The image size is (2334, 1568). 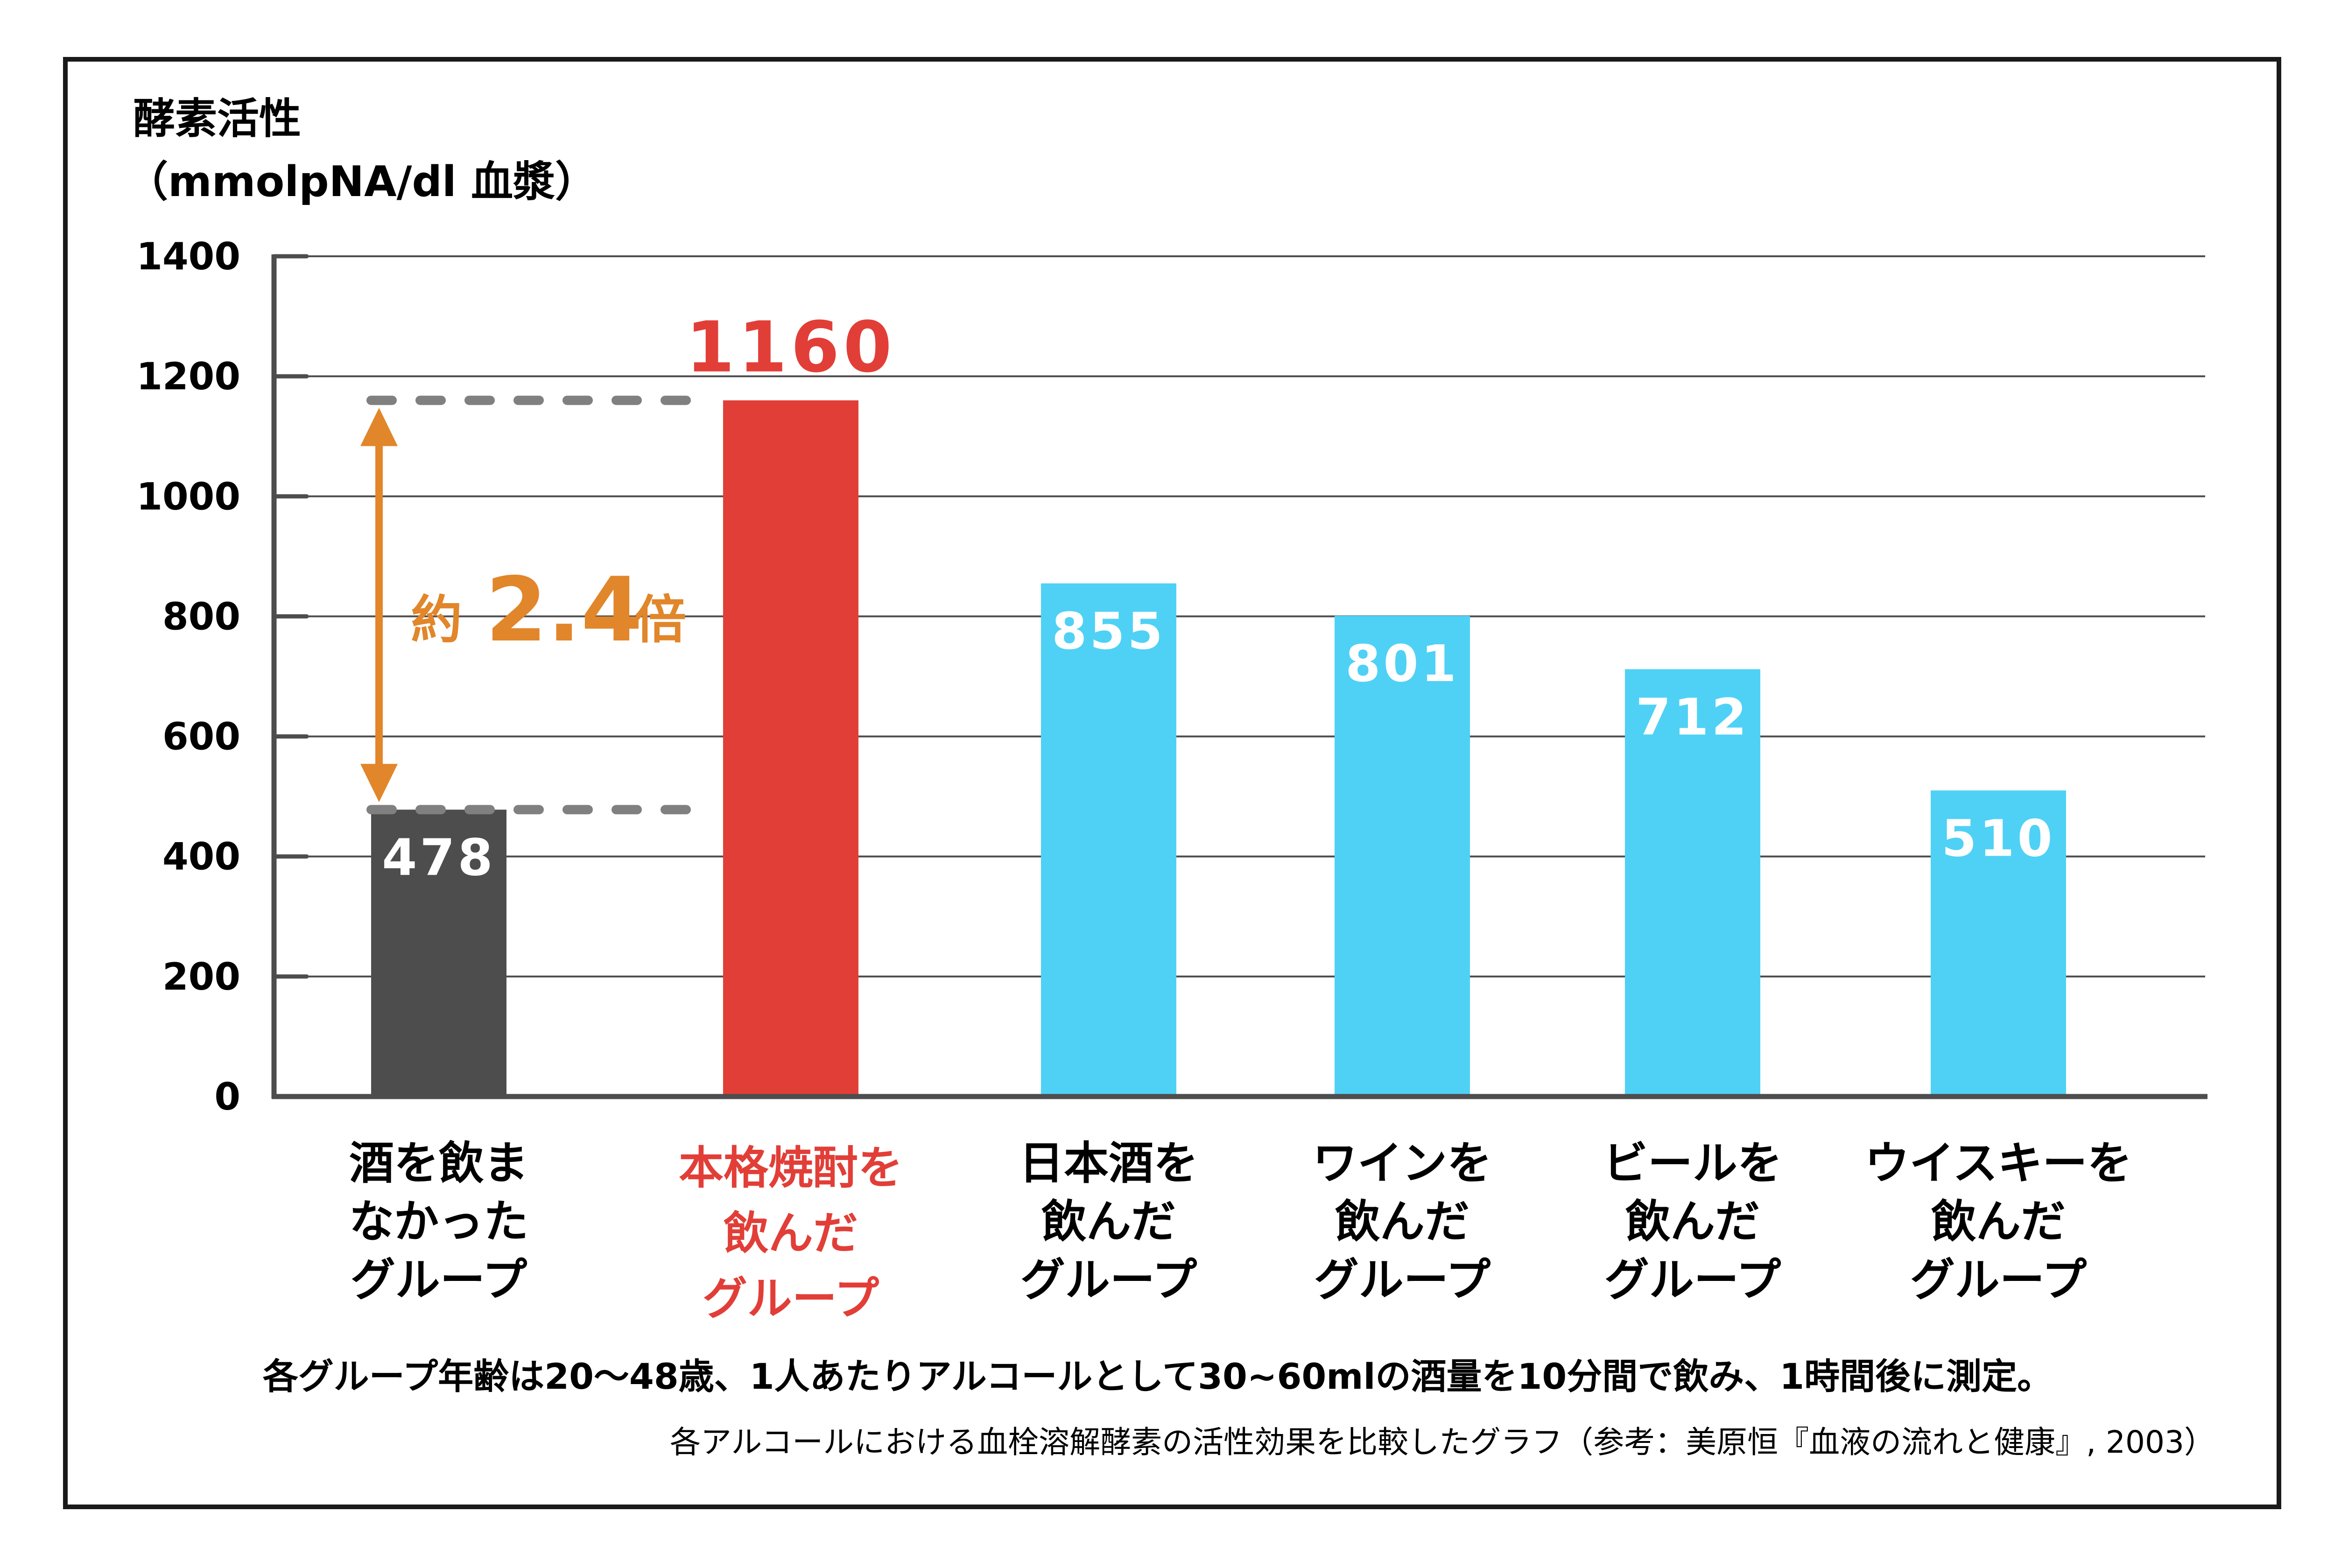 I want to click on value-label: 855, so click(x=1108, y=632).